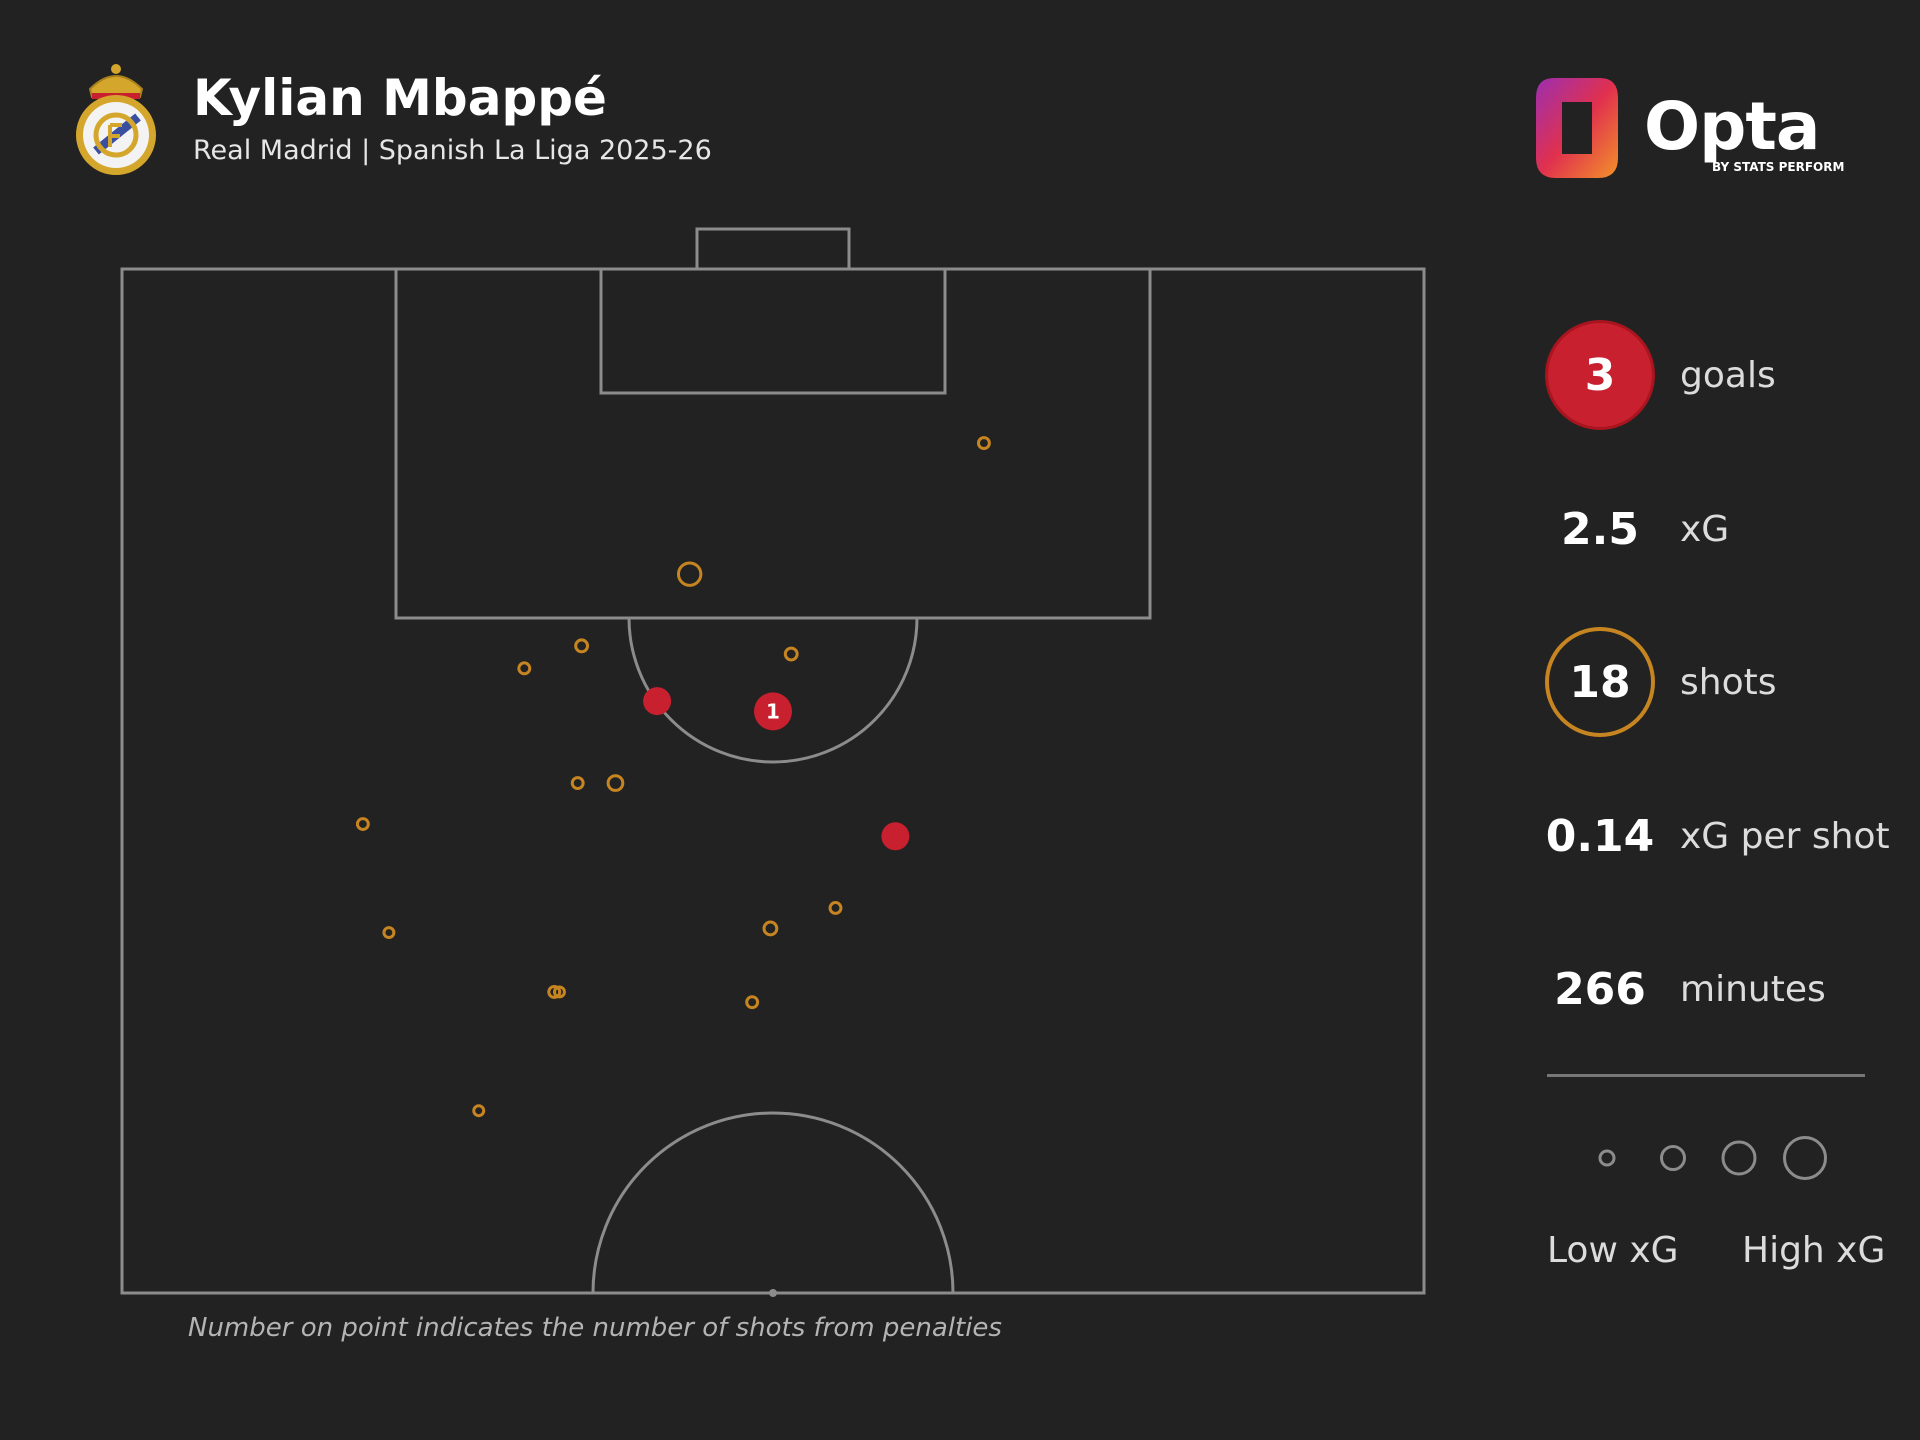  Describe the element at coordinates (452, 150) in the screenshot. I see `chart-subtitle: Real Madrid | Spanish La Liga 2025-26` at that location.